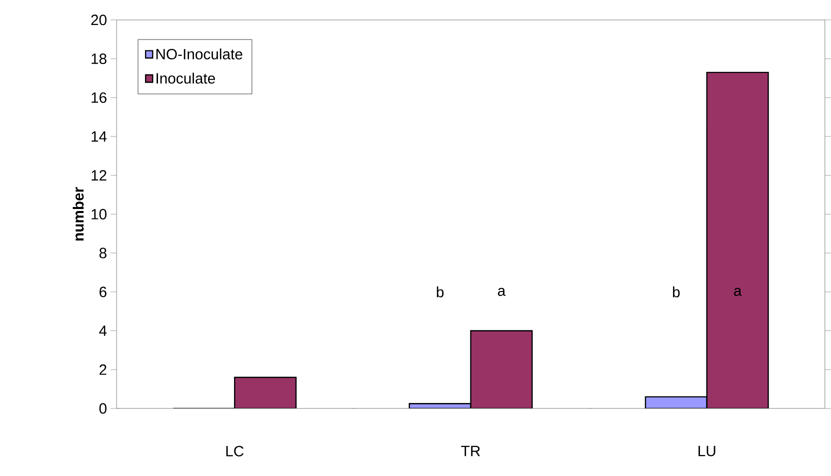 The width and height of the screenshot is (831, 476). I want to click on y-tick-label: 18, so click(99, 58).